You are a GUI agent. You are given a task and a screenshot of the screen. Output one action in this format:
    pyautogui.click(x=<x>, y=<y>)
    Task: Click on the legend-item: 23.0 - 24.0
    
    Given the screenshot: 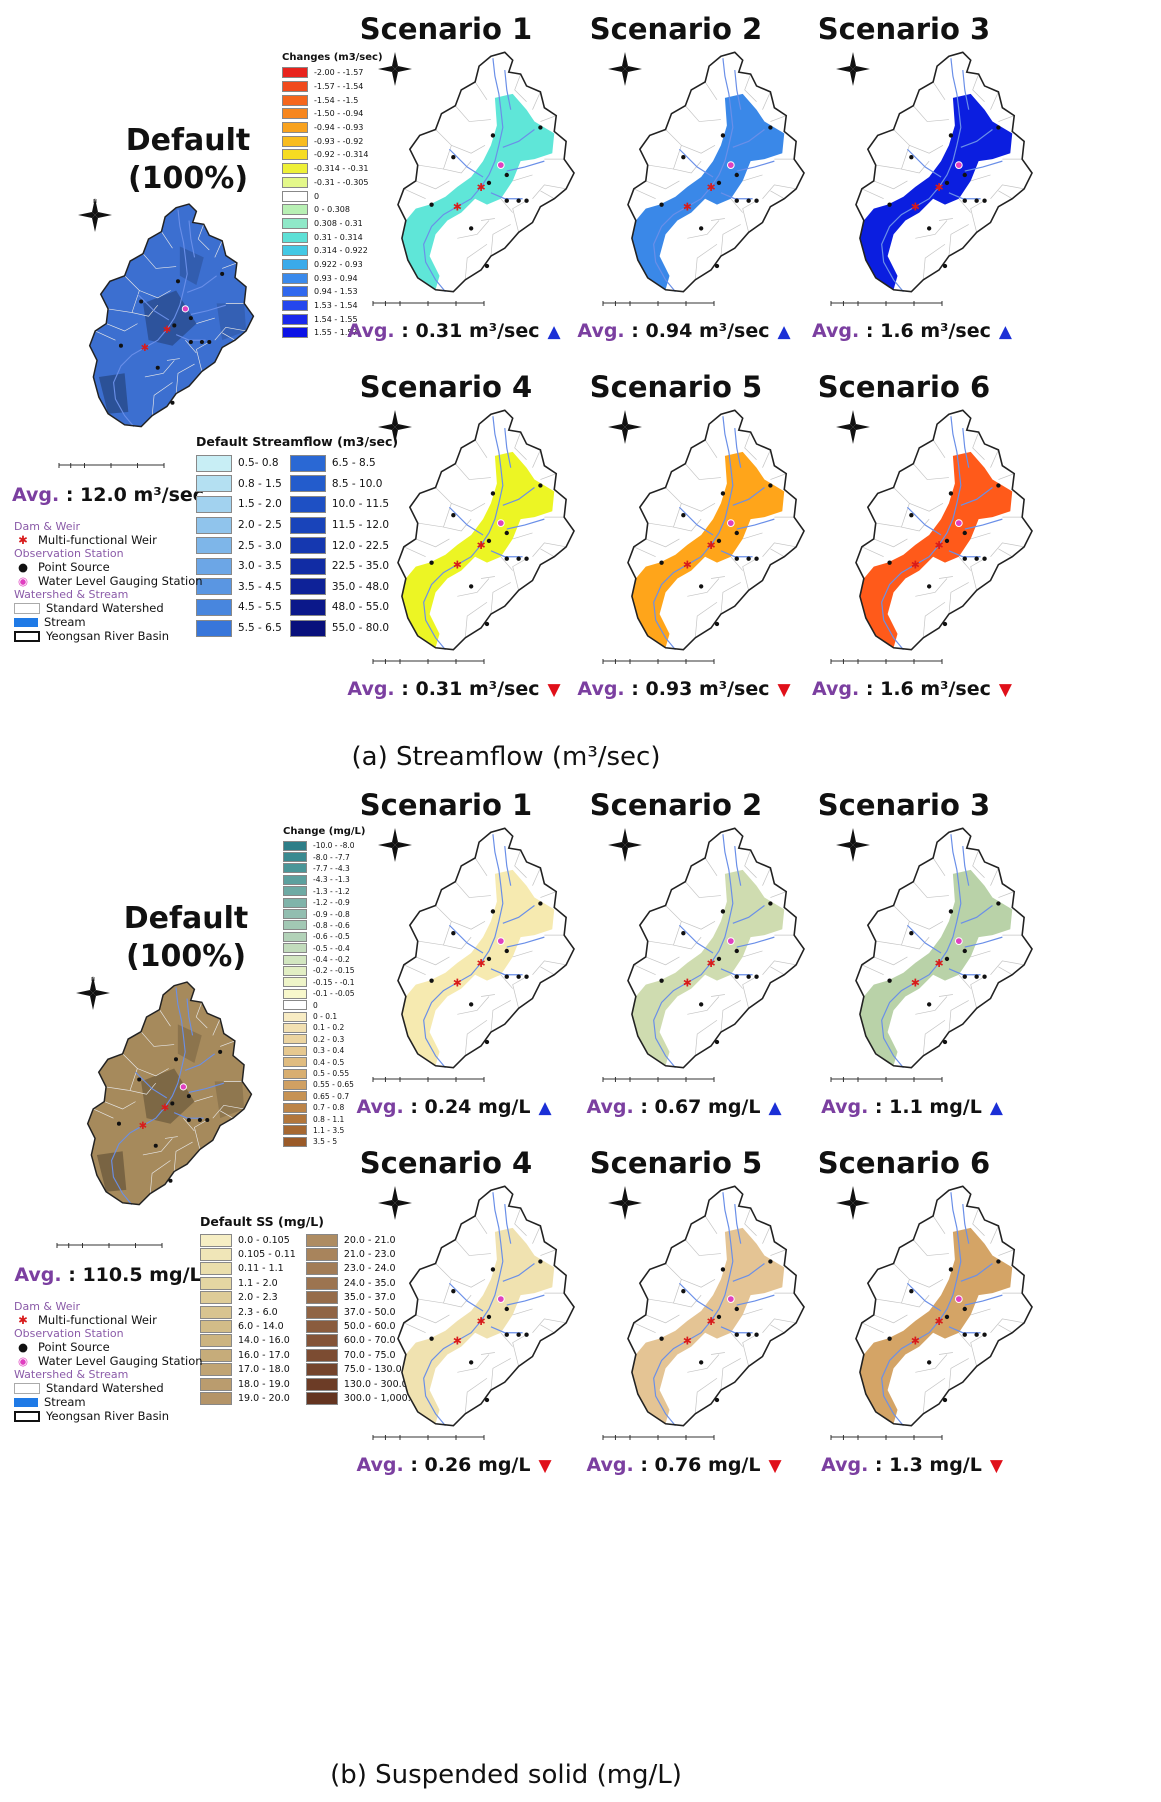 What is the action you would take?
    pyautogui.click(x=361, y=1269)
    